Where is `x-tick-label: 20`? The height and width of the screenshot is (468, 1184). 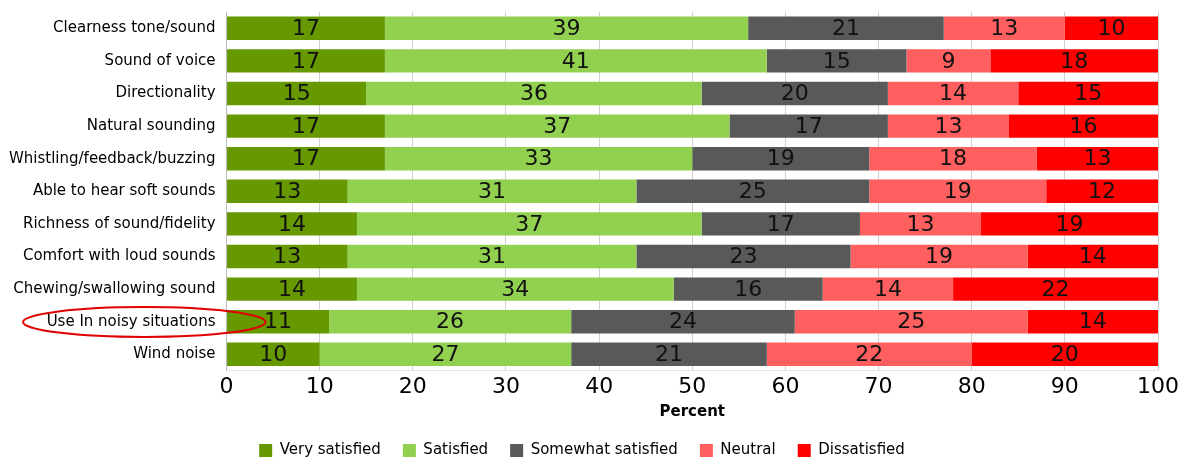 x-tick-label: 20 is located at coordinates (412, 385).